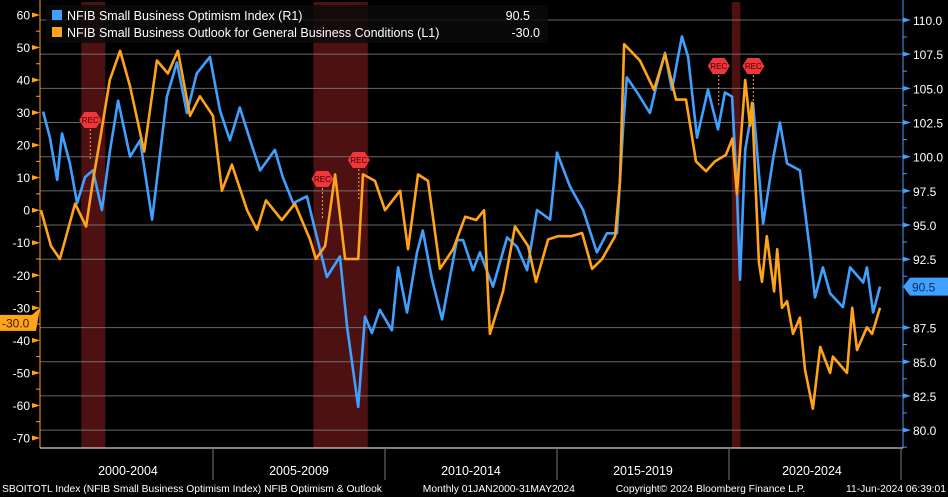 The width and height of the screenshot is (948, 497). What do you see at coordinates (24, 81) in the screenshot?
I see `left-axis-label: 40` at bounding box center [24, 81].